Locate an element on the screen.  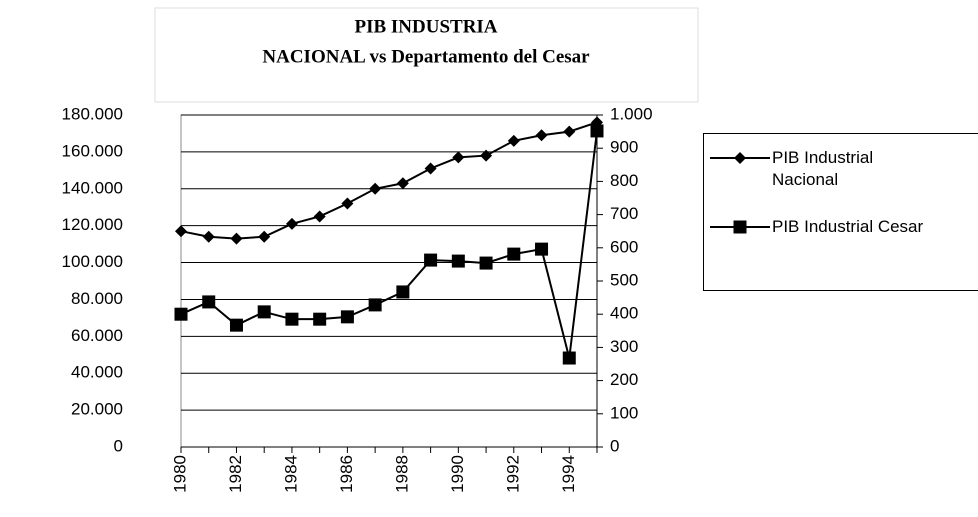
y-tick-label: 60.000 is located at coordinates (97, 335).